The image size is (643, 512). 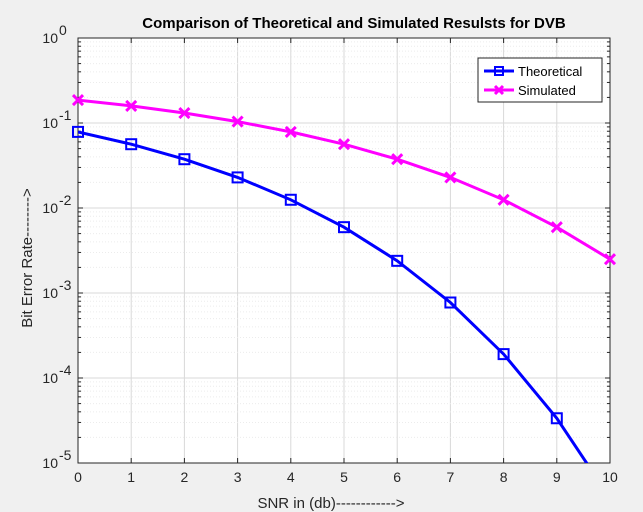 What do you see at coordinates (550, 71) in the screenshot?
I see `legend-label-theoretical: Theoretical` at bounding box center [550, 71].